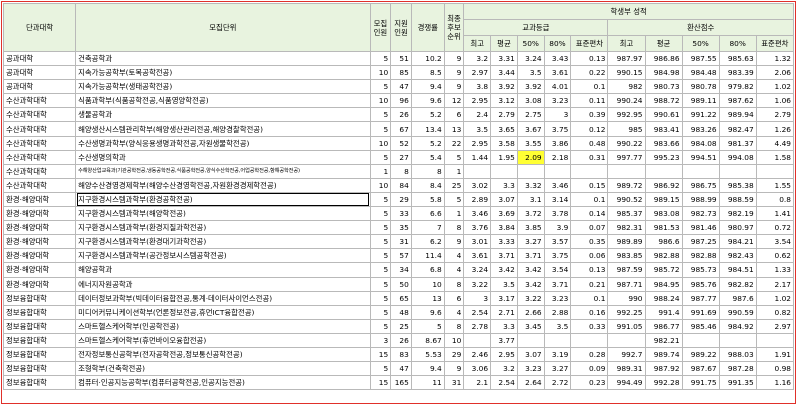 The image size is (800, 407). Describe the element at coordinates (626, 101) in the screenshot. I see `cell-score-max: 990.24` at that location.